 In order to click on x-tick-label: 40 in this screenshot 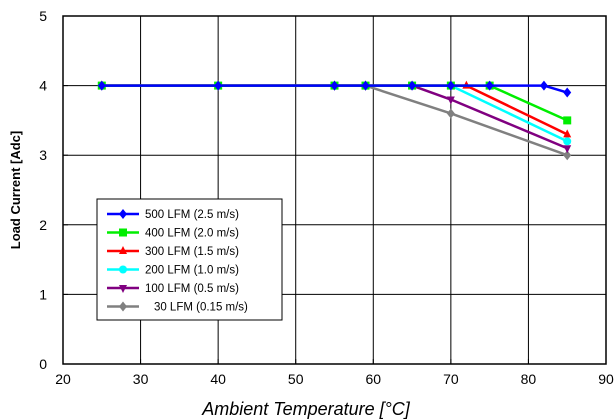, I will do `click(218, 379)`.